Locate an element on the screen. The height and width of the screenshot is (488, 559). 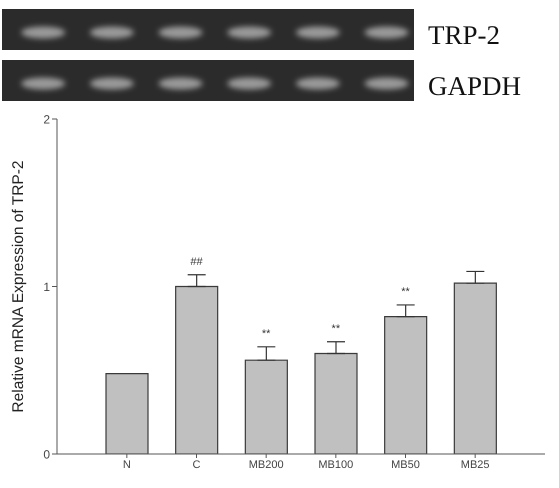
y-tick-label: 0 is located at coordinates (46, 454).